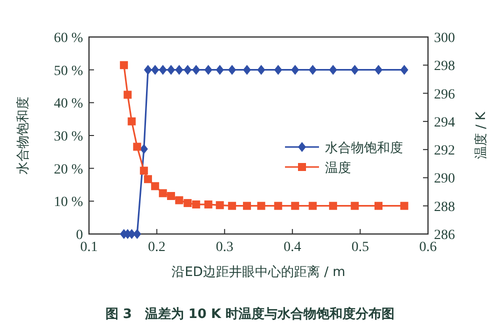 The image size is (500, 328). I want to click on y-tick-label: 60 %, so click(69, 38).